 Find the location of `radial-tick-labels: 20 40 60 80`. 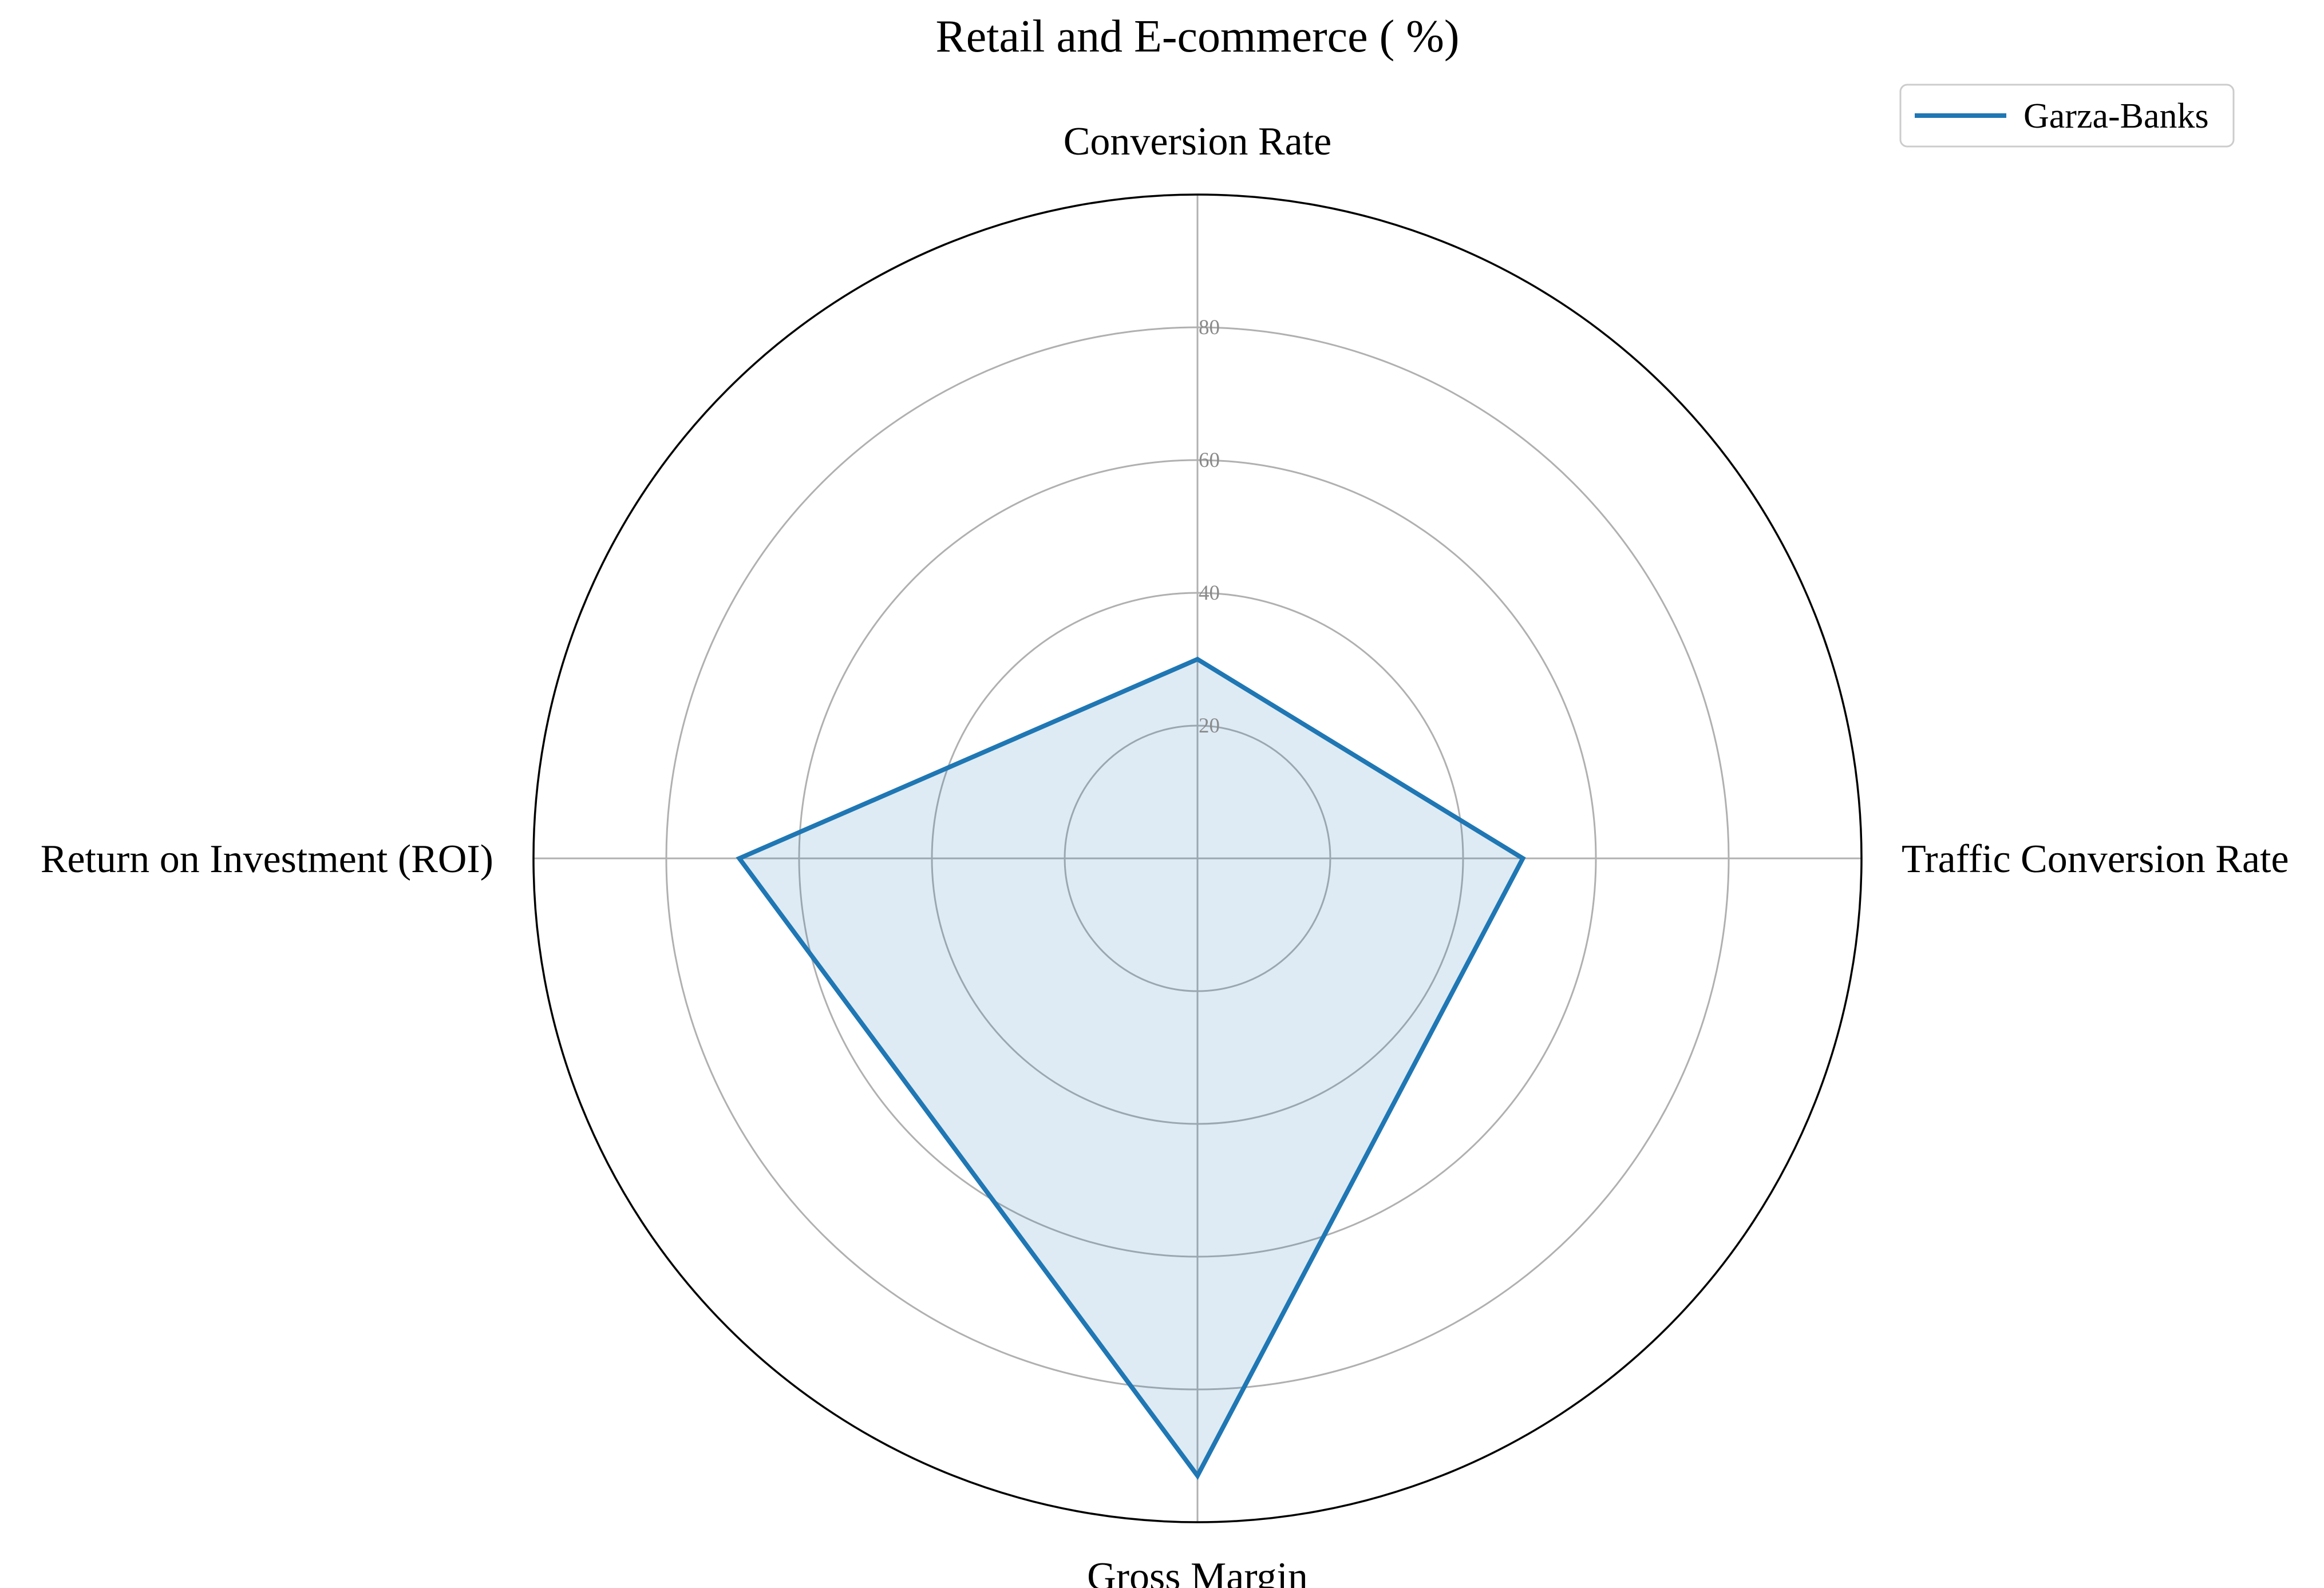

radial-tick-labels: 20 40 60 80 is located at coordinates (1209, 527).